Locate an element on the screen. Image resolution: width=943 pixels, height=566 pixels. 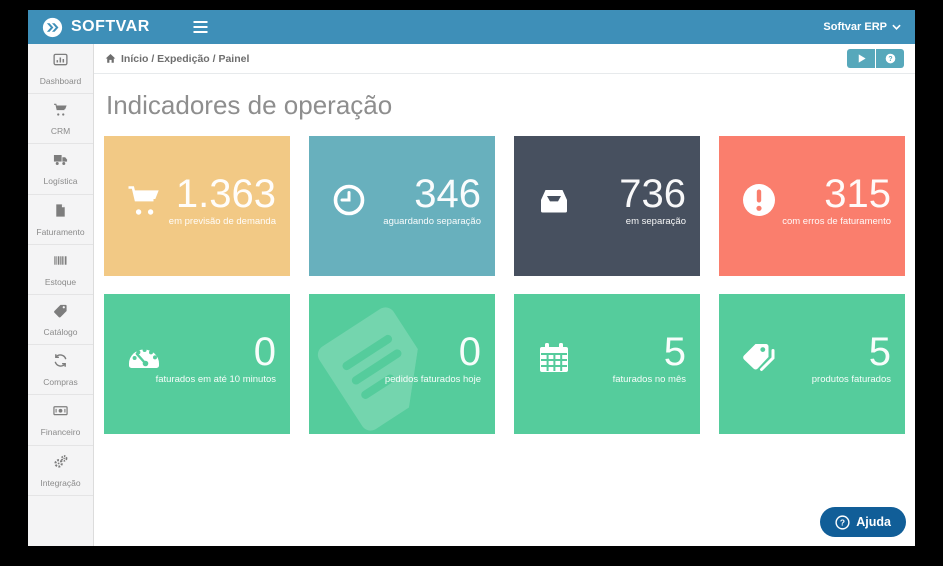
metric: 346 aguardando separação is located at coordinates (432, 200).